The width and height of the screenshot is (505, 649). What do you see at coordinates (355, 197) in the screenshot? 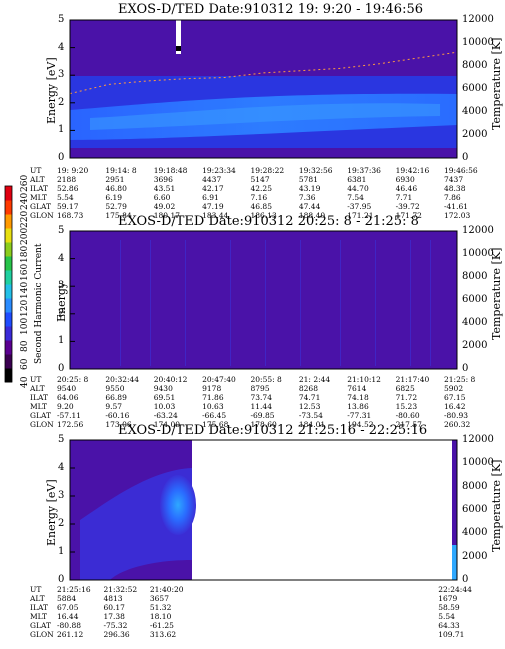
I see `meta-cell: 7.54` at bounding box center [355, 197].